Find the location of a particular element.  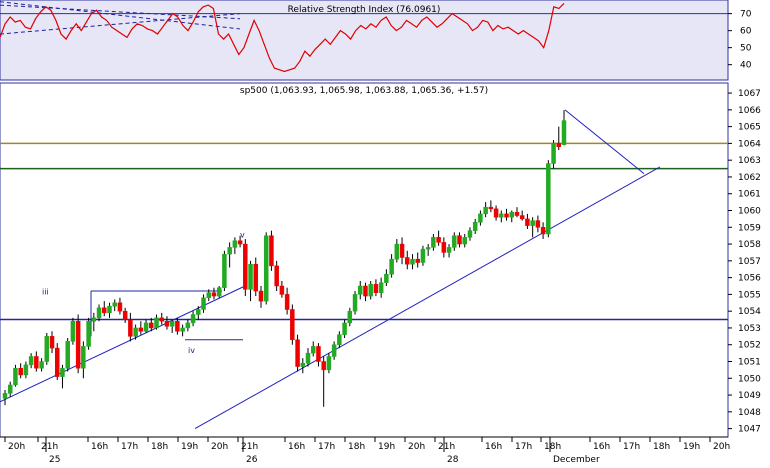

rsi-line is located at coordinates (282, 37).